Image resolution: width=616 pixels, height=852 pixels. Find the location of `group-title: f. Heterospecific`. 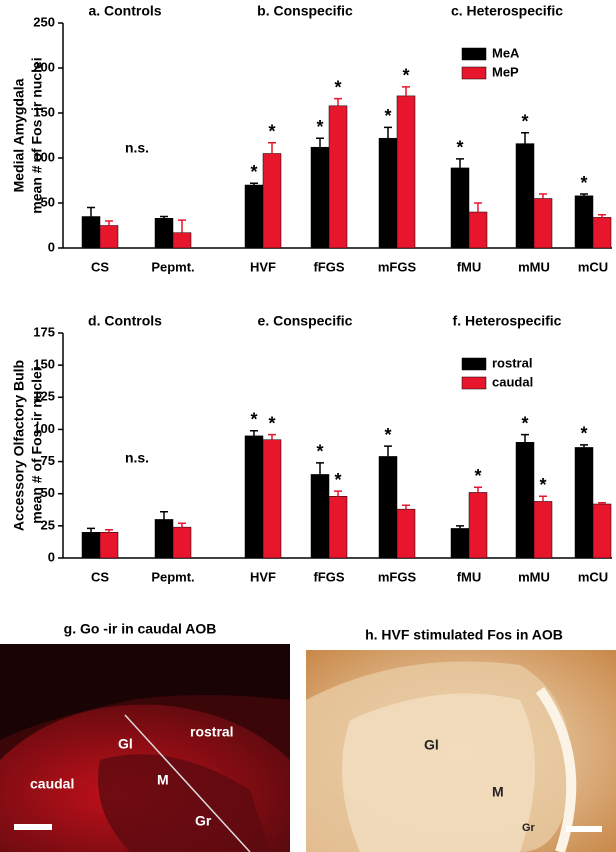

group-title: f. Heterospecific is located at coordinates (507, 321).